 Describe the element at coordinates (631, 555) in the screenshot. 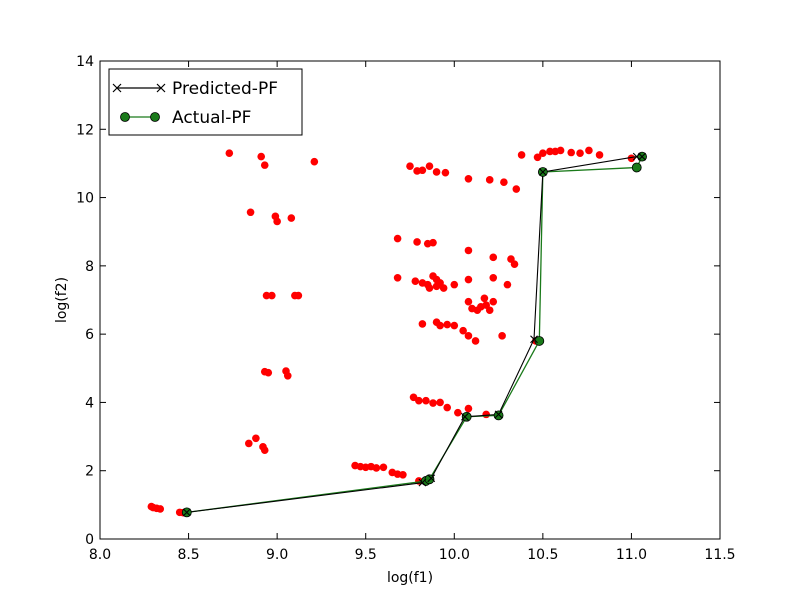

I see `x-tick-label: 11.0` at that location.